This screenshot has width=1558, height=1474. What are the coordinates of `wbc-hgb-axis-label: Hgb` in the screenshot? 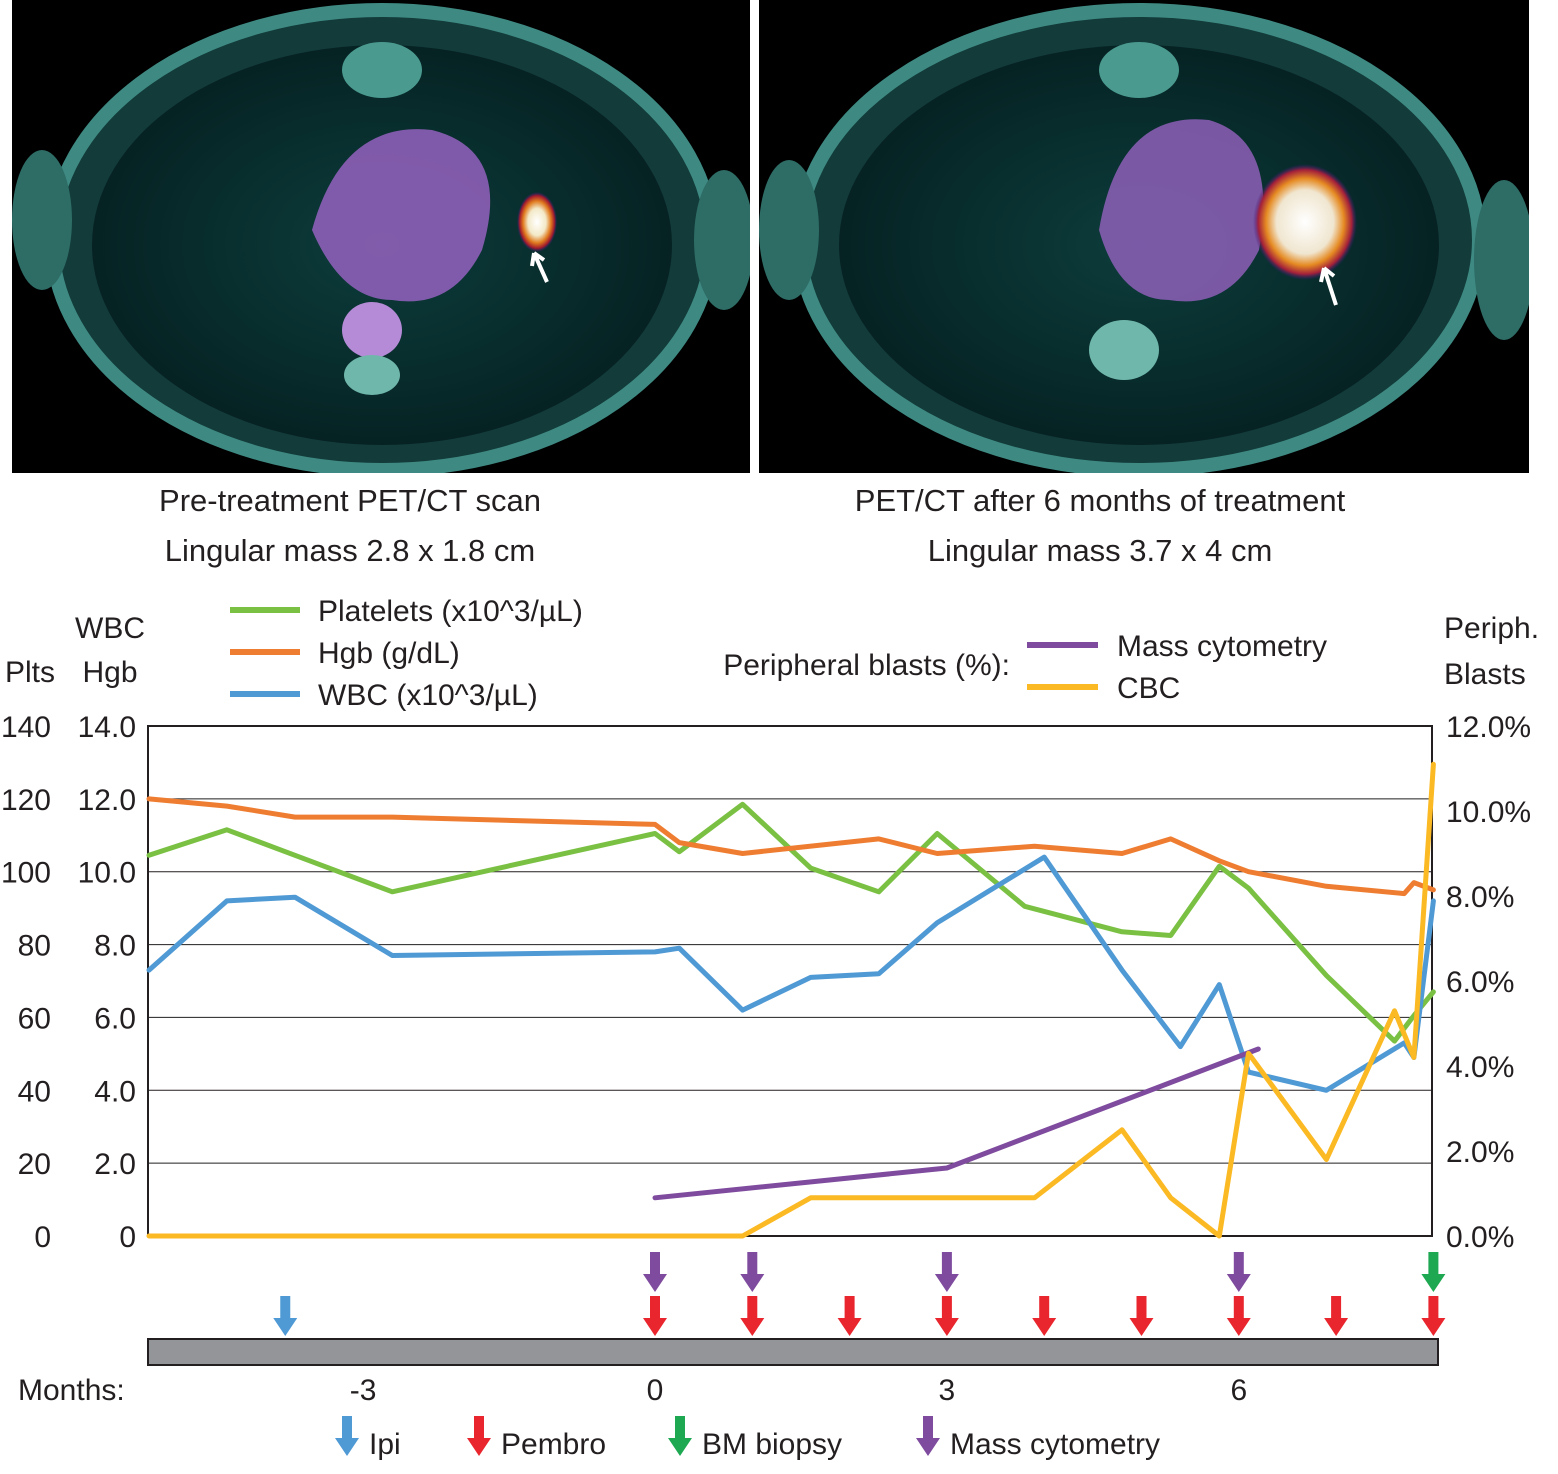 It's located at (109, 672).